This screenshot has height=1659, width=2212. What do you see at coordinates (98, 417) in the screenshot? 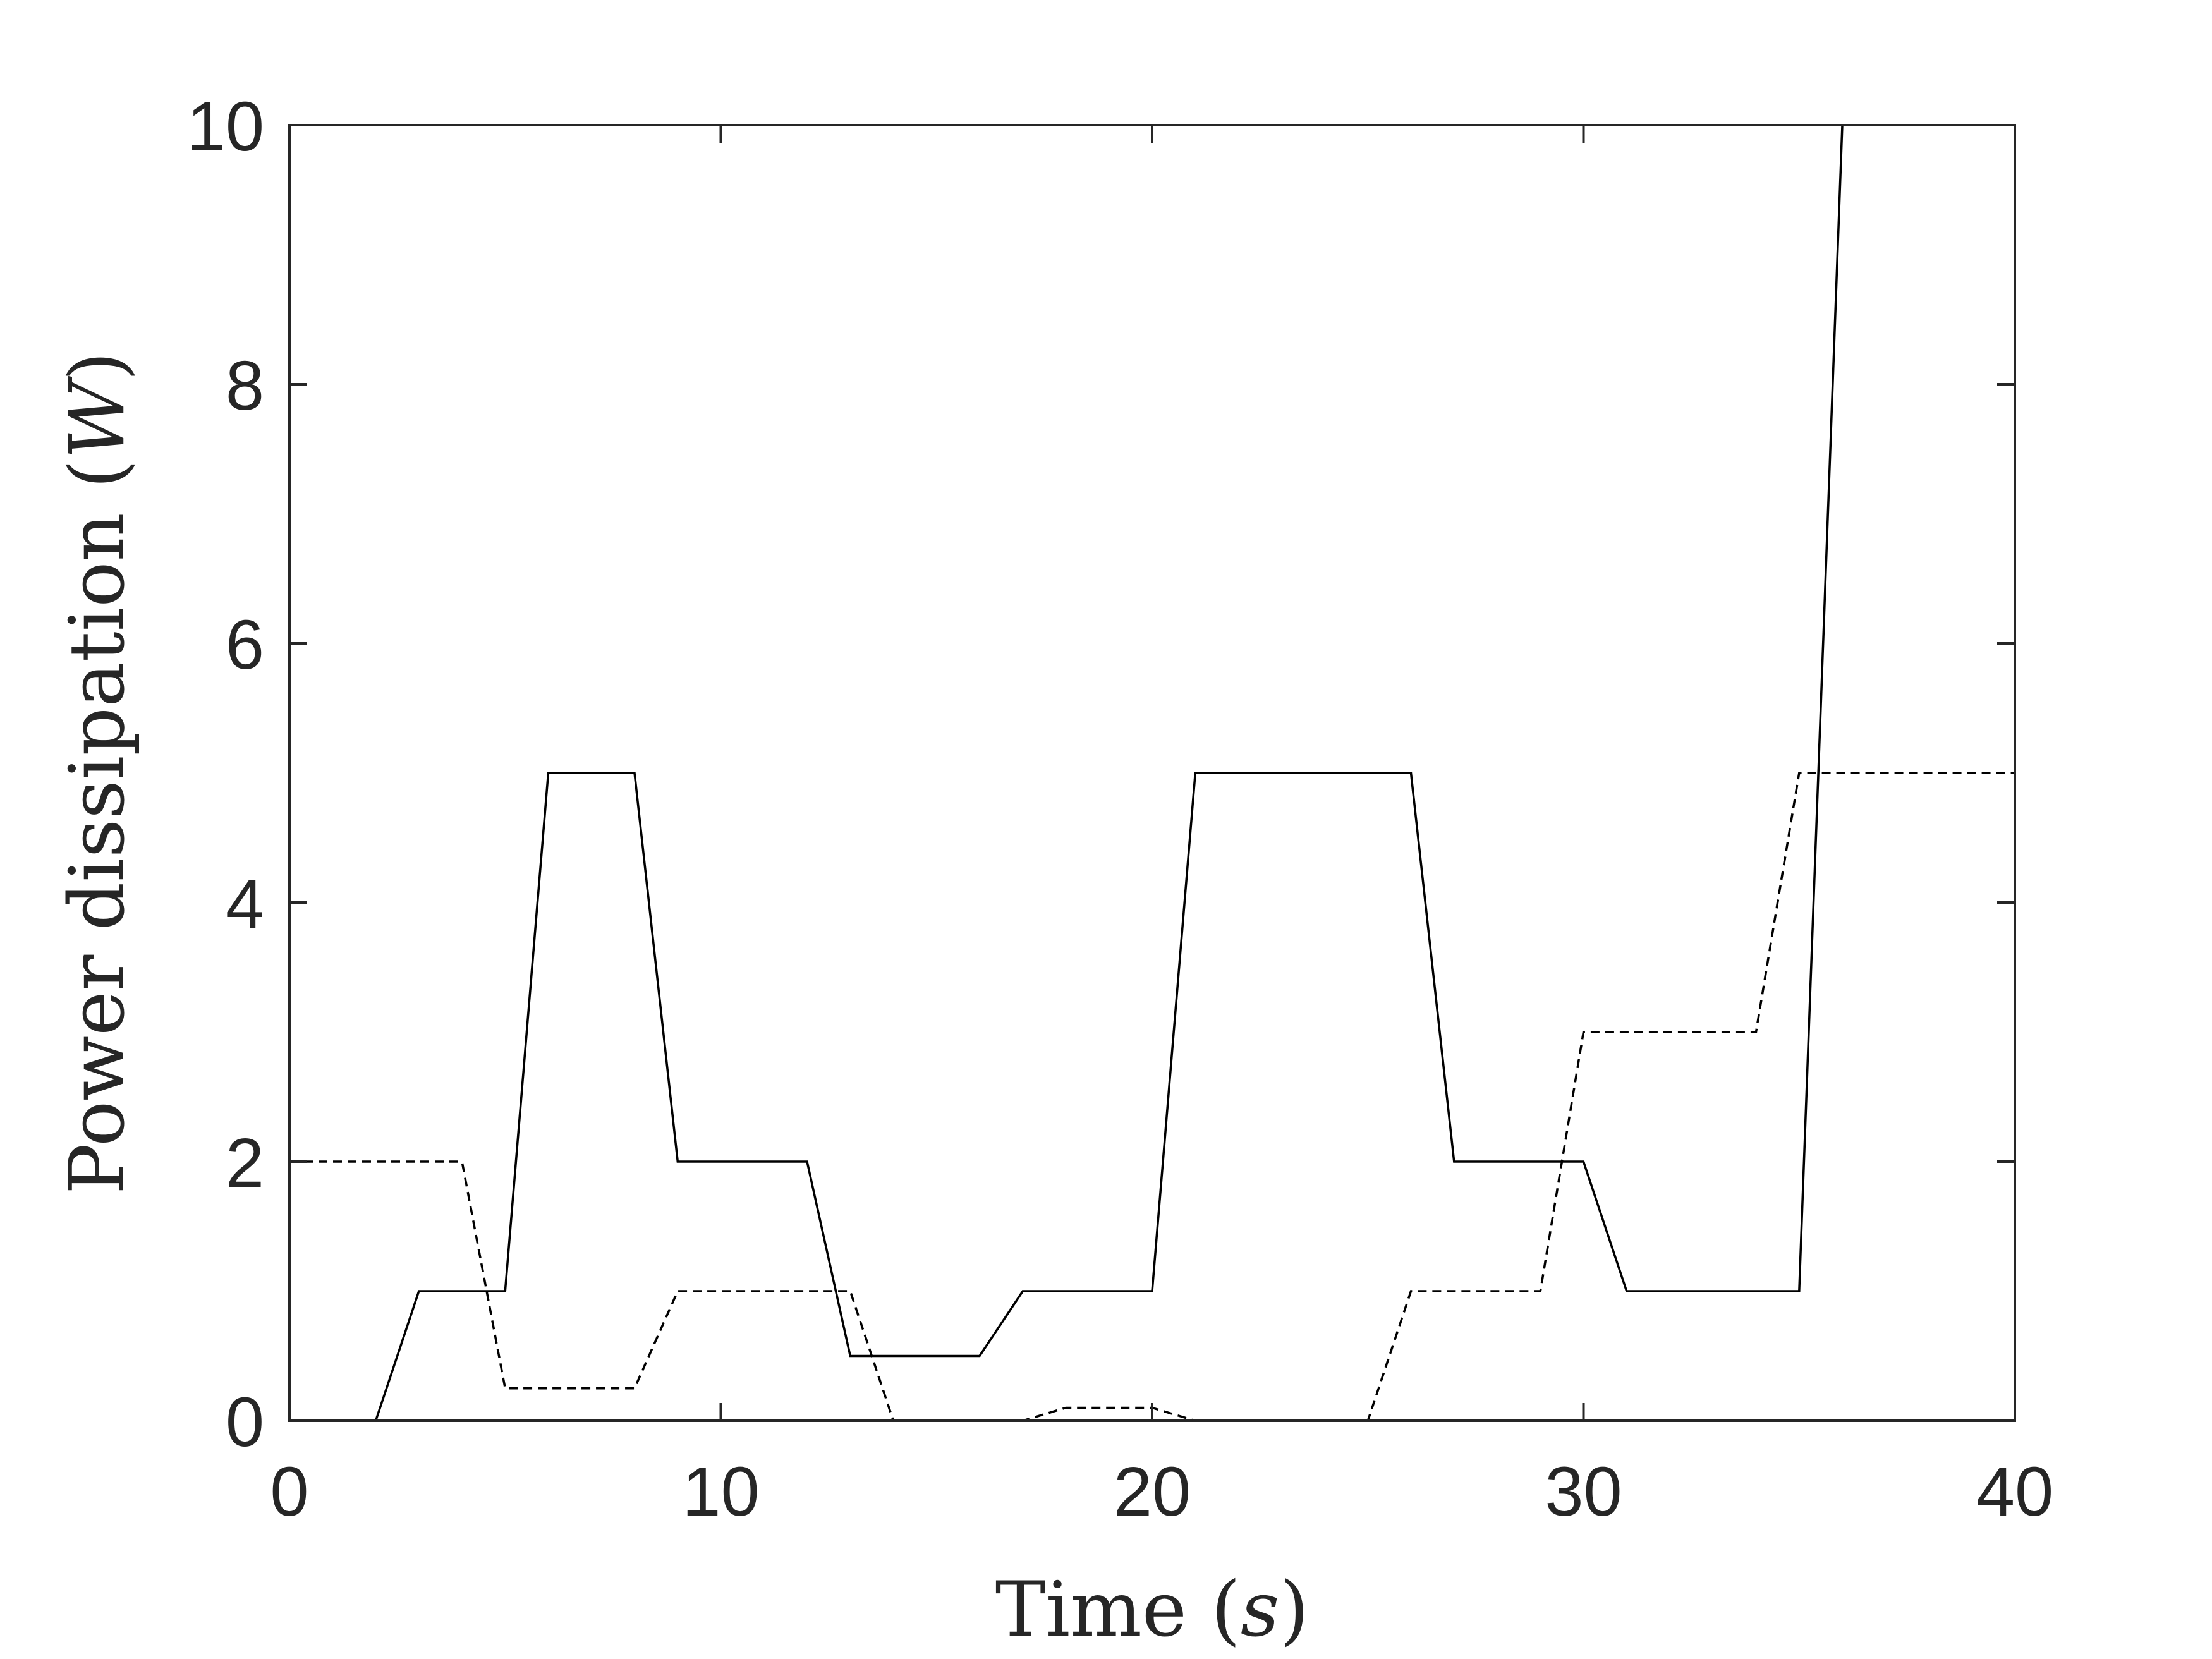
I see `y-axis-unit: W` at bounding box center [98, 417].